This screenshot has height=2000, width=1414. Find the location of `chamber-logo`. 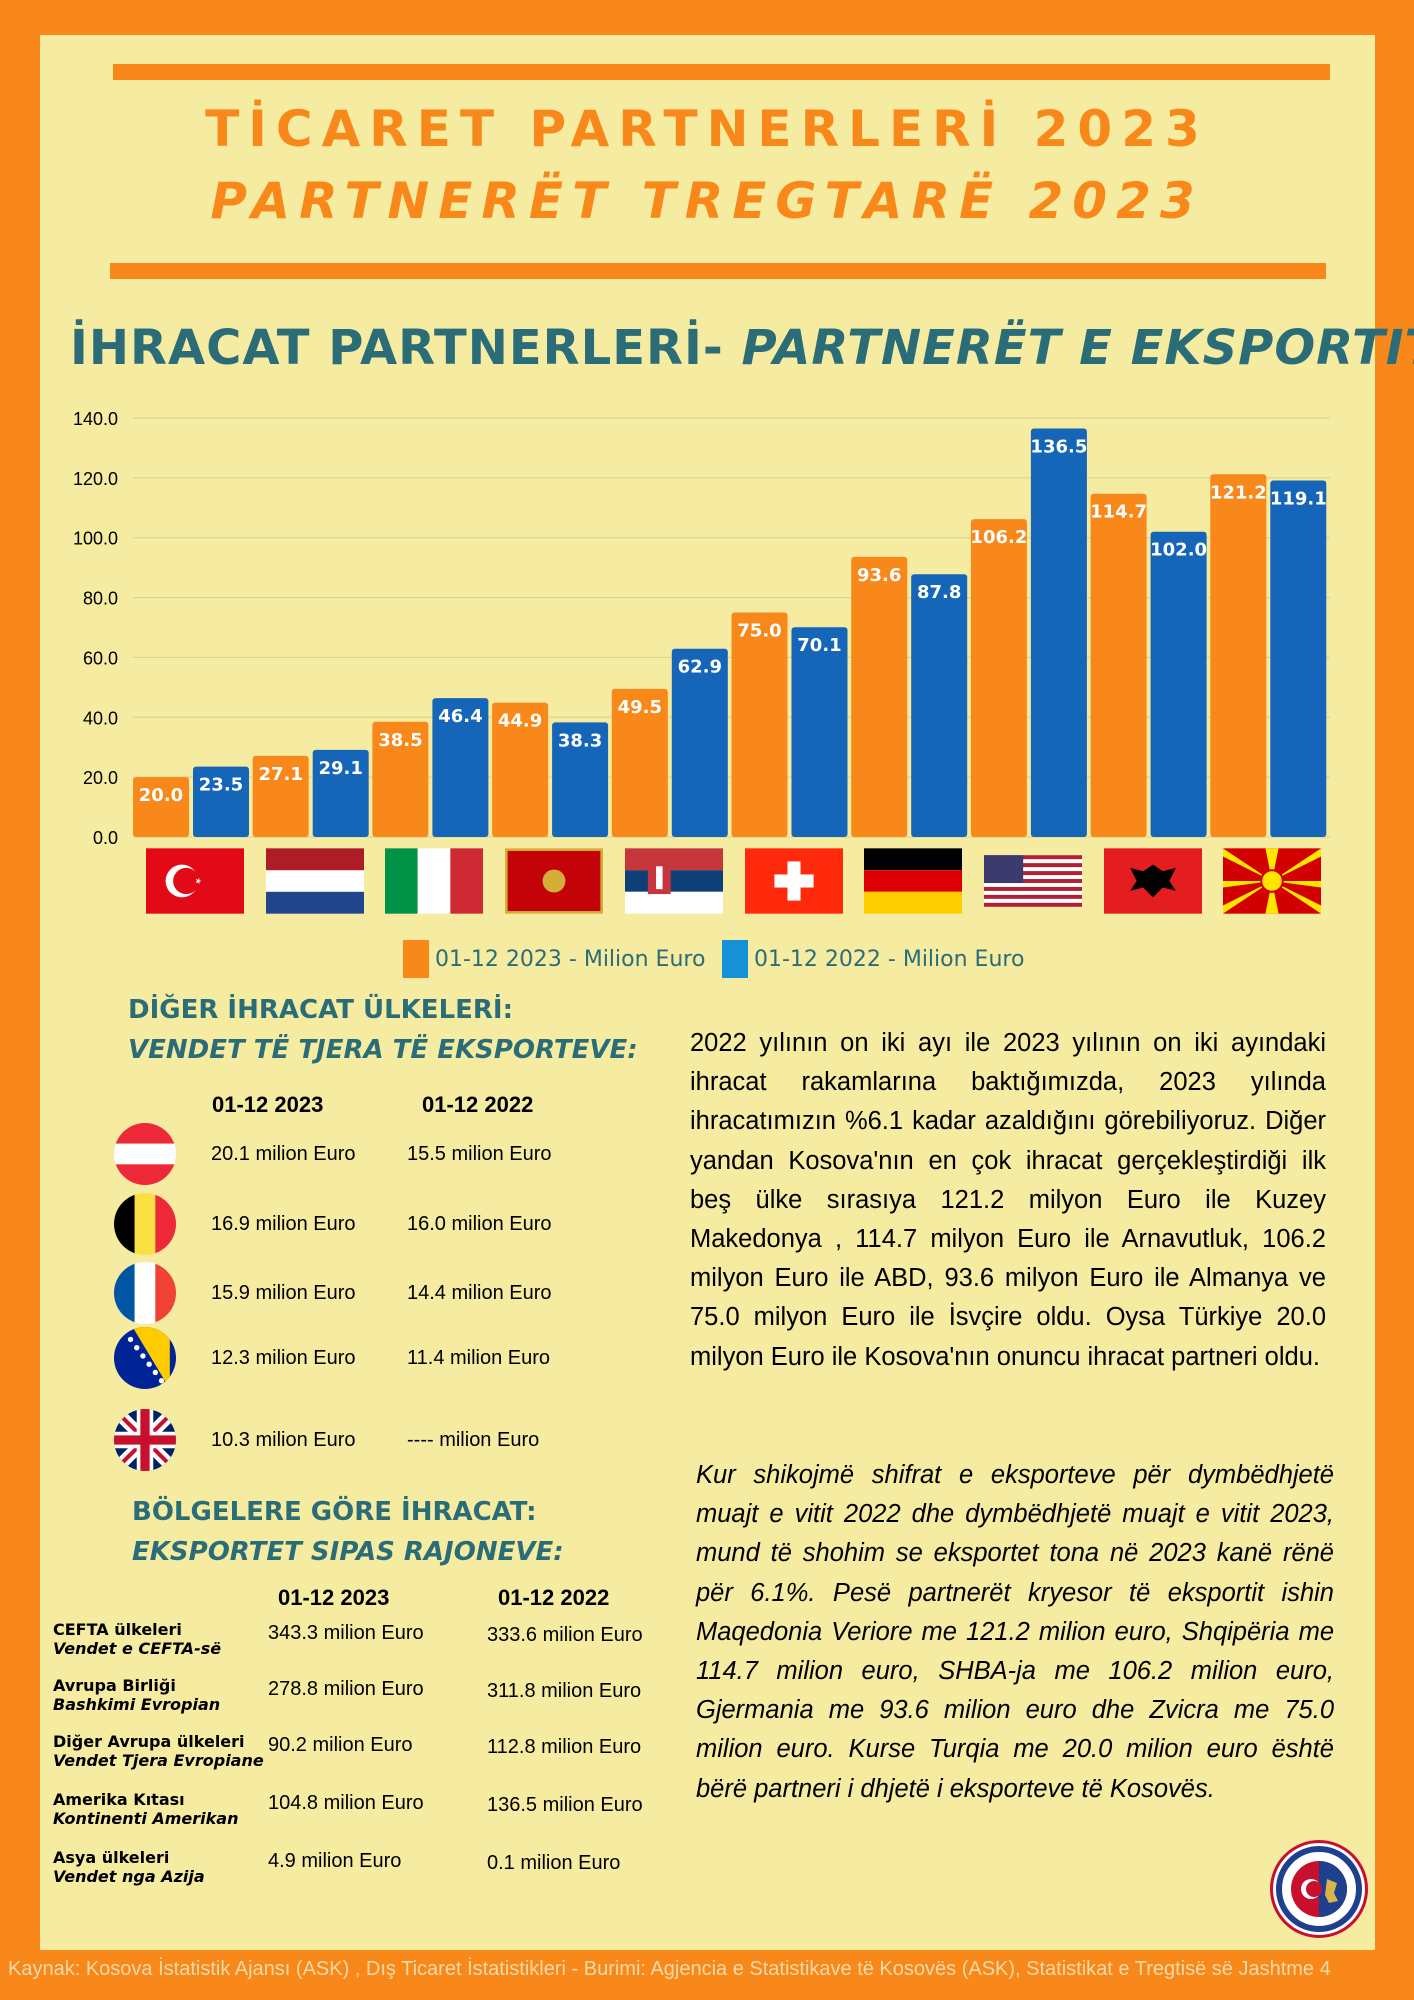

chamber-logo is located at coordinates (1319, 1889).